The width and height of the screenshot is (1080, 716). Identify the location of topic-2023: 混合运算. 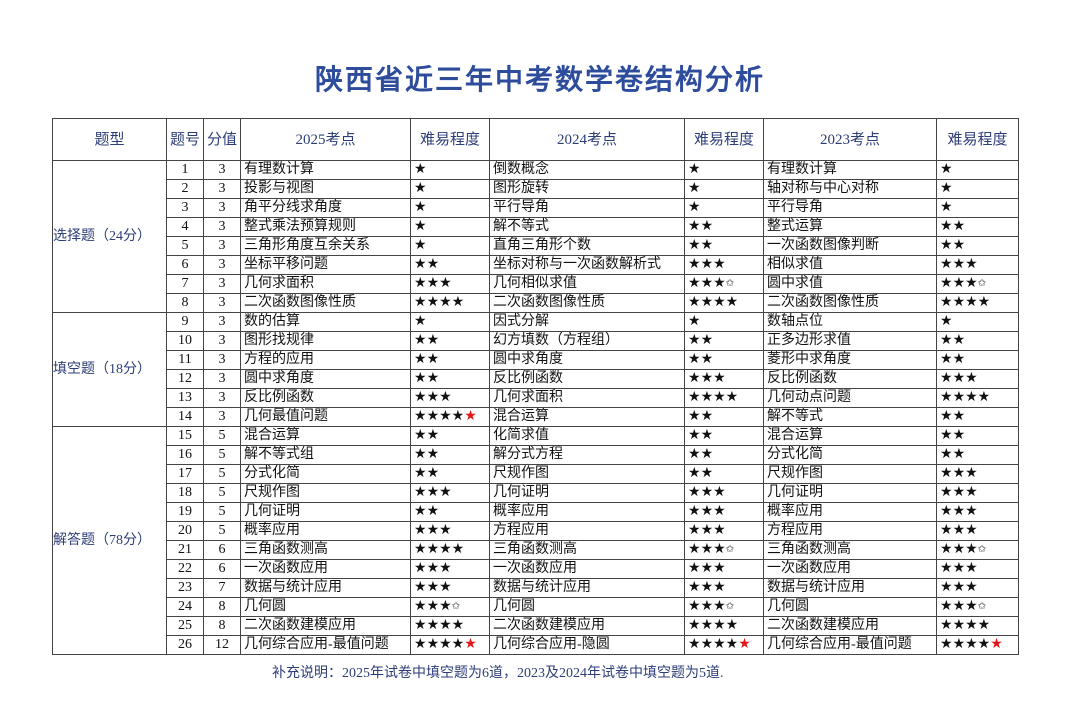
(850, 436).